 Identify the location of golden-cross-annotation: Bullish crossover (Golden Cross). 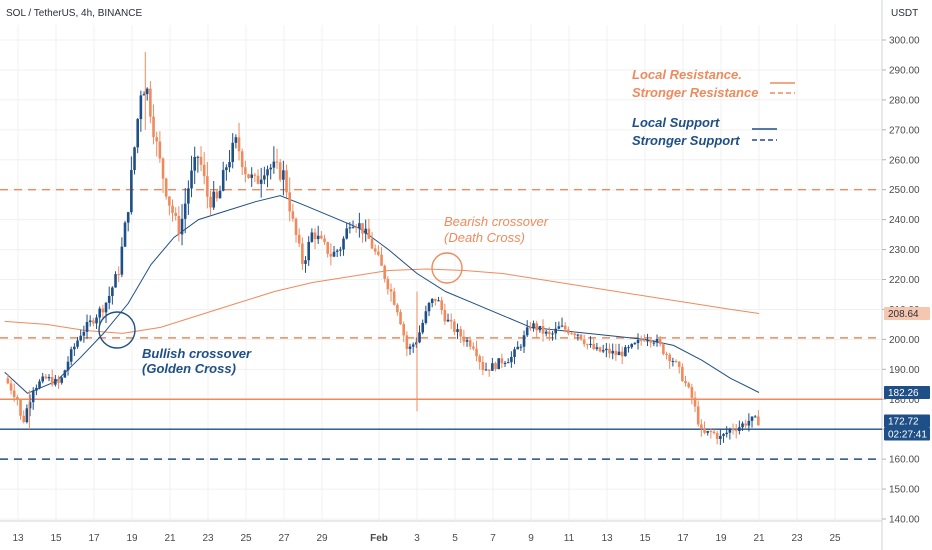
(175, 343).